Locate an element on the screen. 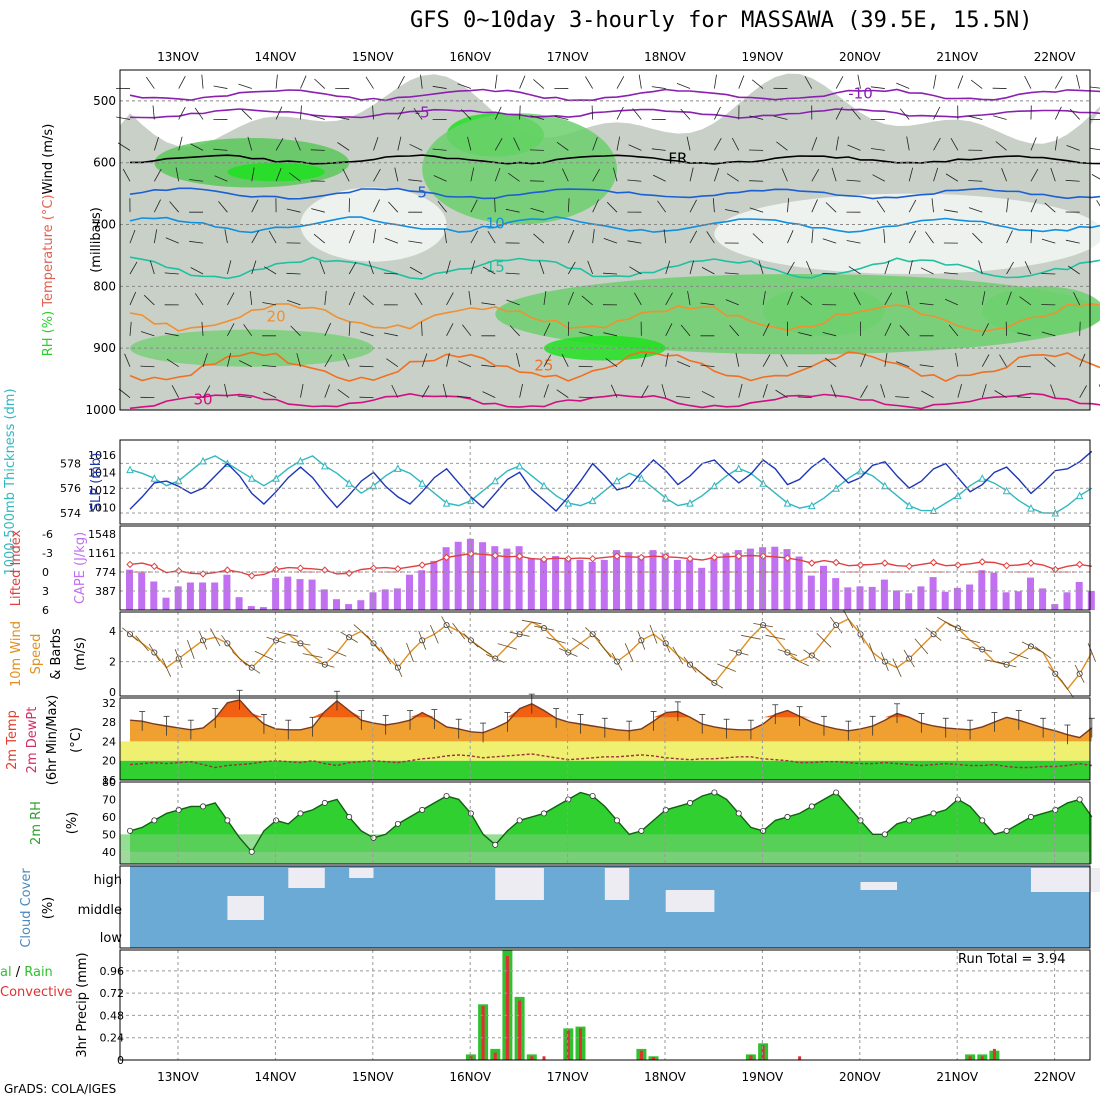 The width and height of the screenshot is (1100, 1100). rh-ytick: 40 is located at coordinates (109, 852).